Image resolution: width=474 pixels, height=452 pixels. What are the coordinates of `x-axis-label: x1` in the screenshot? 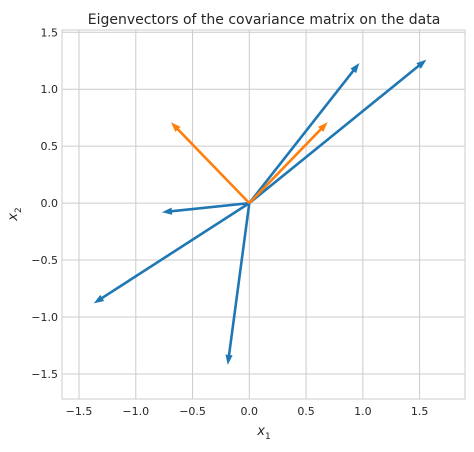 It's located at (263, 433).